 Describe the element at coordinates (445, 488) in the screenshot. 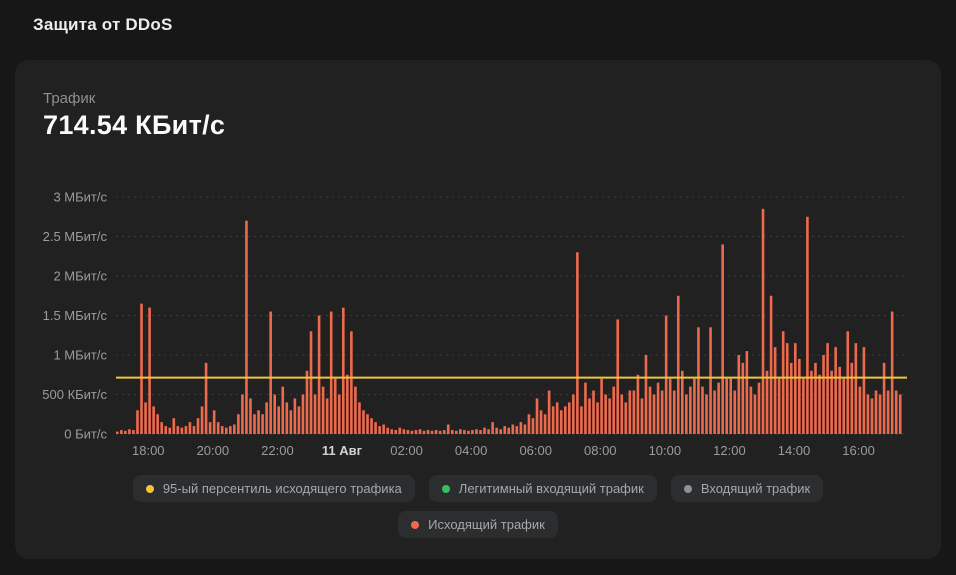

I see `legend-dot-legit-incoming-icon` at that location.